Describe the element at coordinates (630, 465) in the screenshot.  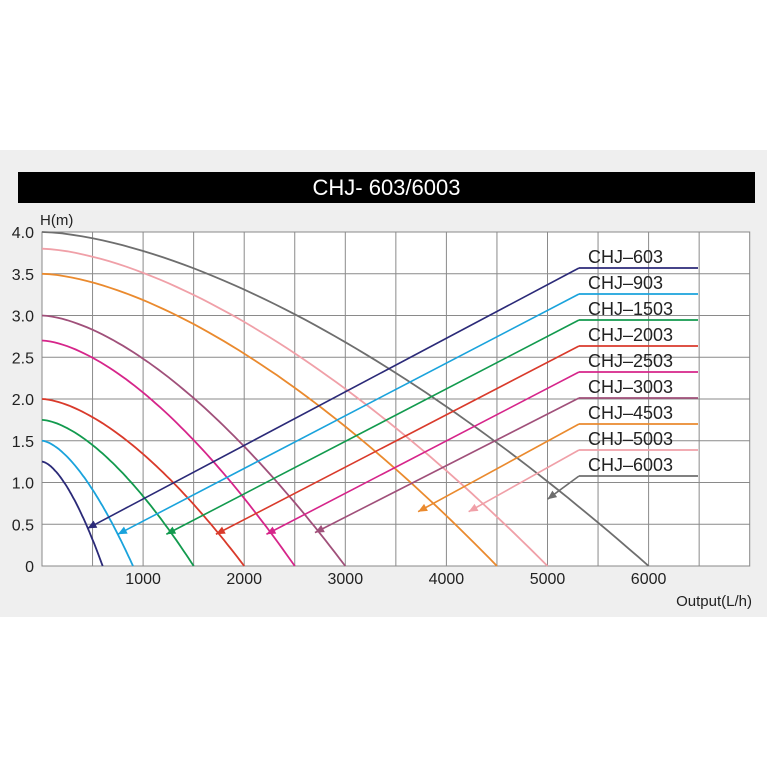
I see `legend-entry: CHJ–6003` at that location.